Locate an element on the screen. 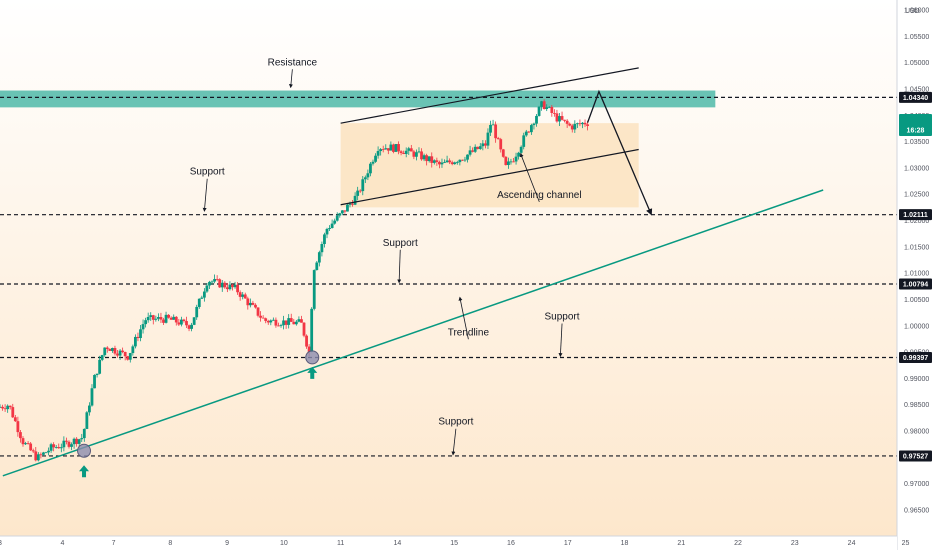  time-tick-label: 3 is located at coordinates (1, 543).